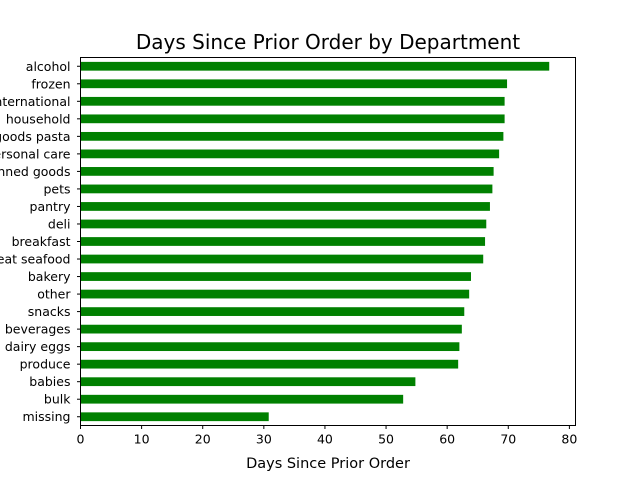 The height and width of the screenshot is (480, 640). What do you see at coordinates (38, 346) in the screenshot?
I see `y-tick-label: dairy eggs` at bounding box center [38, 346].